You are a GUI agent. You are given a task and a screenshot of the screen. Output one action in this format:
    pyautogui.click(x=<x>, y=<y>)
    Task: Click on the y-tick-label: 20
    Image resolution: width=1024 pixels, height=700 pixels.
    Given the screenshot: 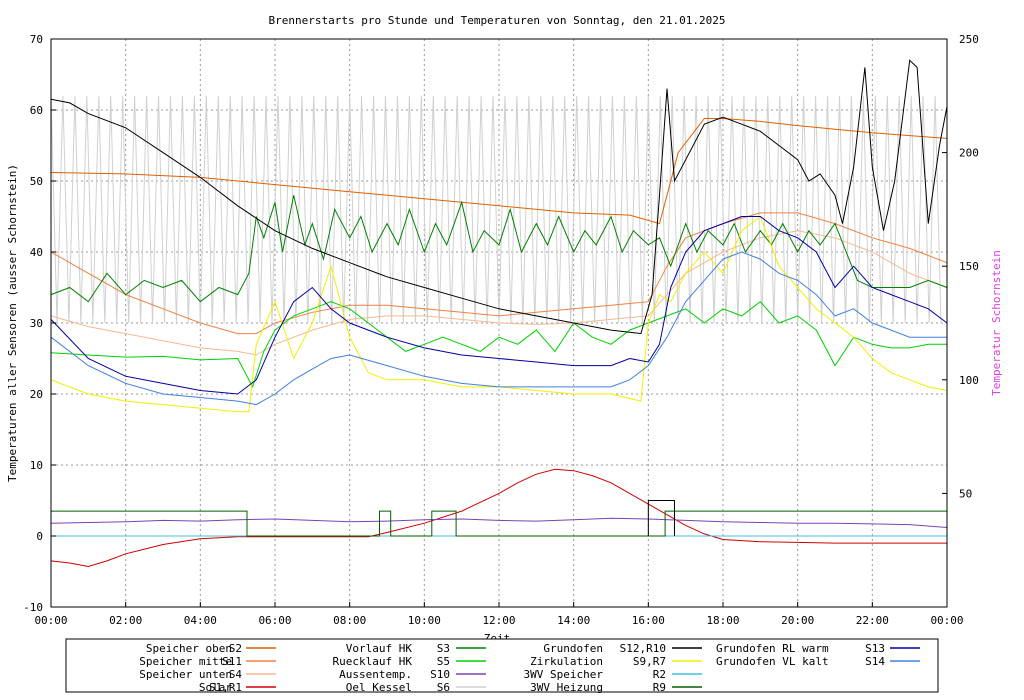 What is the action you would take?
    pyautogui.click(x=36, y=394)
    